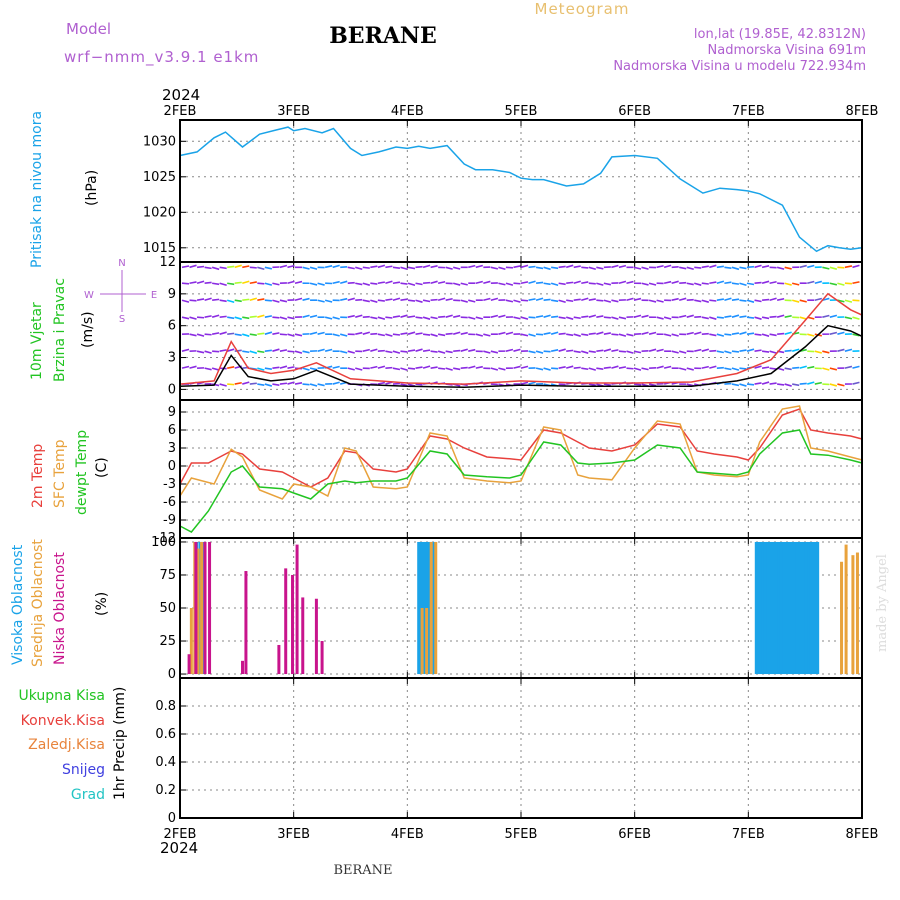  What do you see at coordinates (521, 189) in the screenshot?
I see `pressure-line-pressure` at bounding box center [521, 189].